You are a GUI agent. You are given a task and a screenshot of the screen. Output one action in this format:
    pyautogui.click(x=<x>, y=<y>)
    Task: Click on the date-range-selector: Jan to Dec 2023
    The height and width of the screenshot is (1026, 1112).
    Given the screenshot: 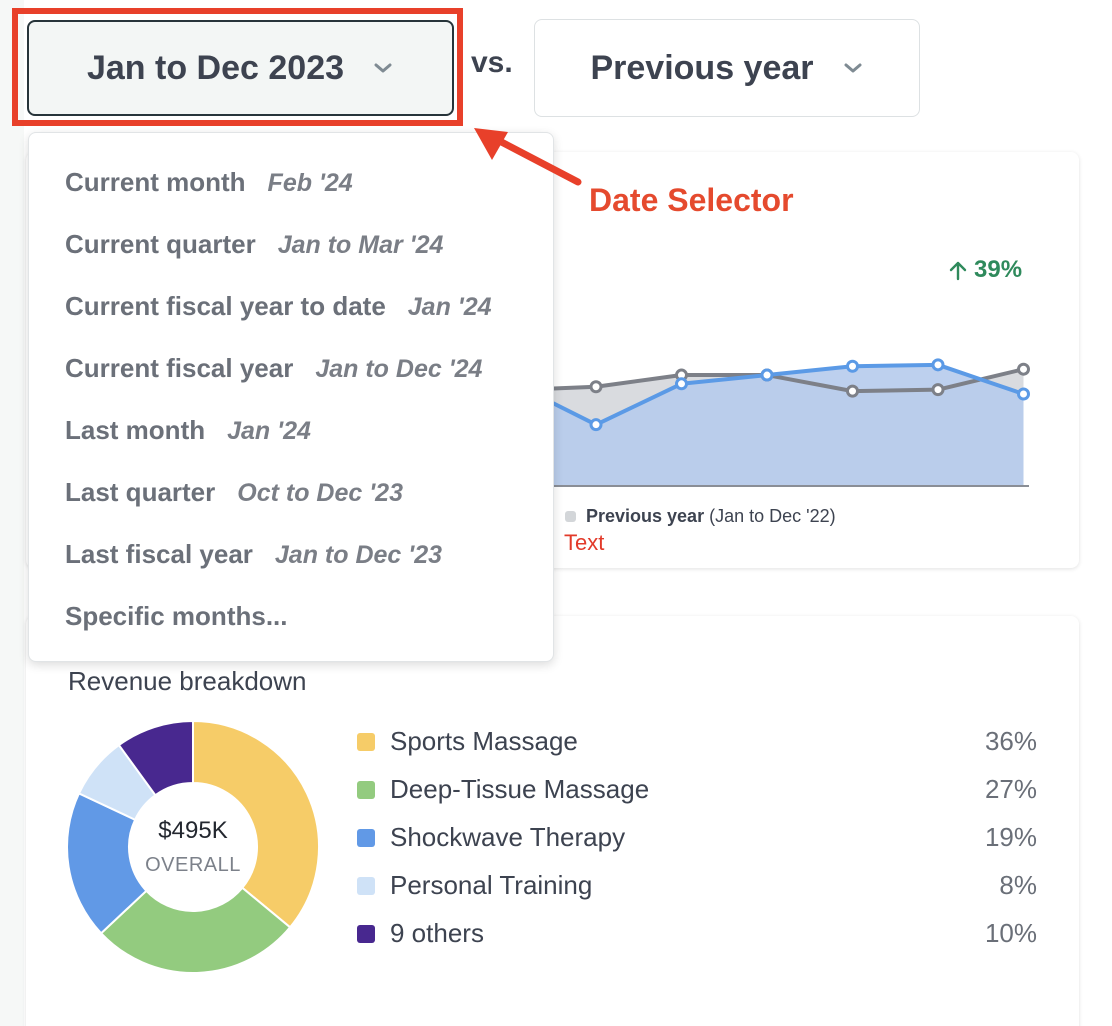 What is the action you would take?
    pyautogui.click(x=240, y=68)
    